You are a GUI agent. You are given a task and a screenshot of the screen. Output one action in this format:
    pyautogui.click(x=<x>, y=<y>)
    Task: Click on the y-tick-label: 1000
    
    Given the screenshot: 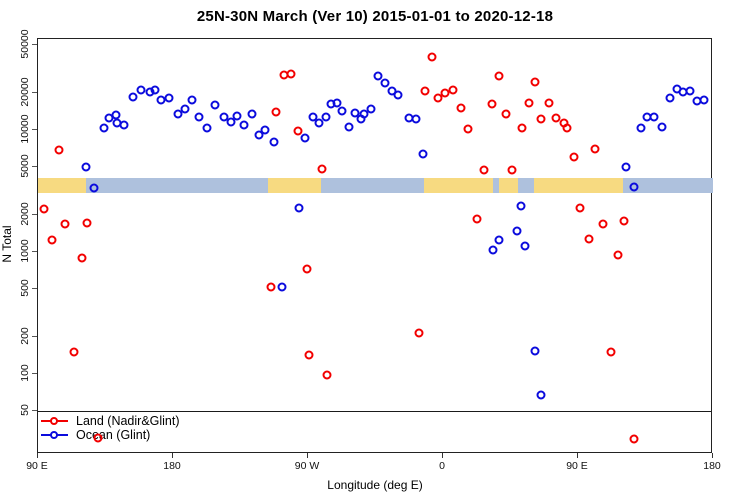 What is the action you would take?
    pyautogui.click(x=25, y=251)
    